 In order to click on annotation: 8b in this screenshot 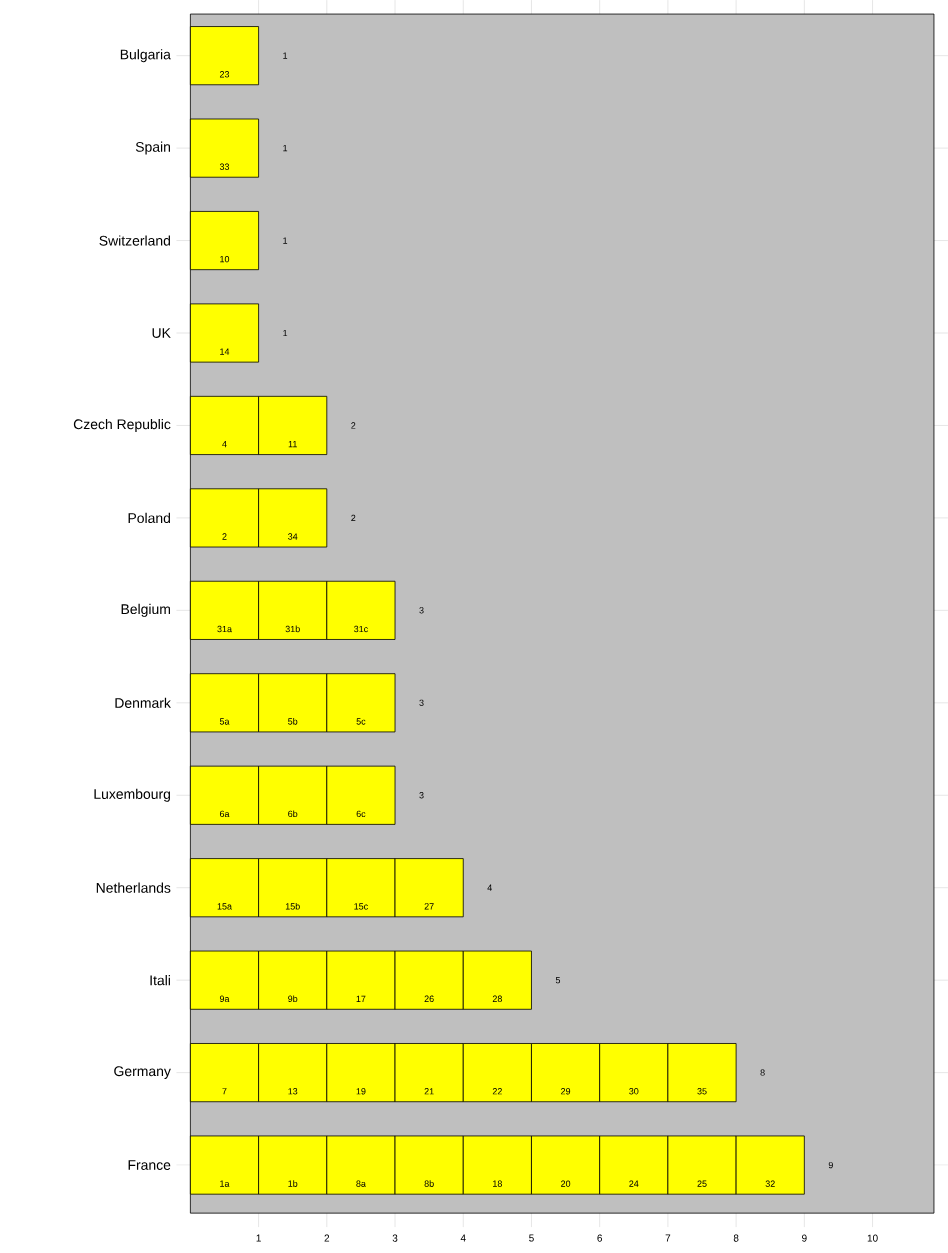, I will do `click(429, 1183)`.